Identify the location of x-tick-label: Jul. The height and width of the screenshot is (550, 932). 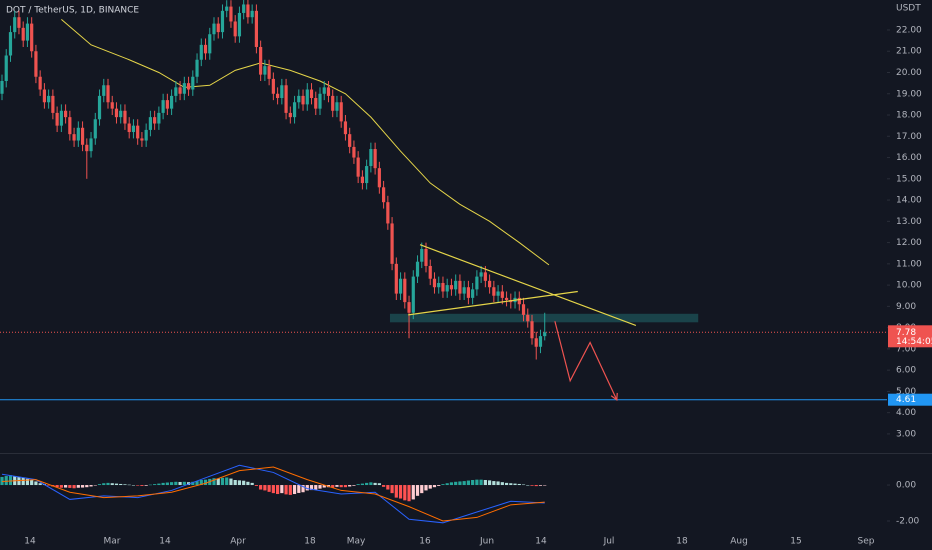
(609, 542).